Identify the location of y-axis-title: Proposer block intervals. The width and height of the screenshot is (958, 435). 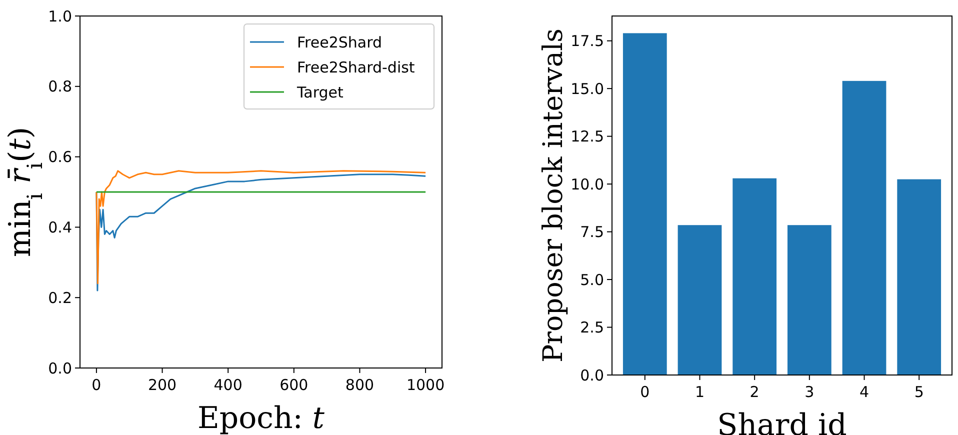
(553, 195).